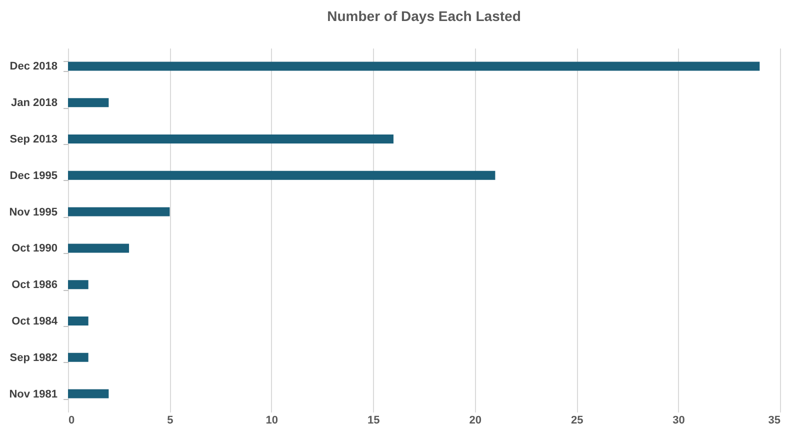 The image size is (805, 435). What do you see at coordinates (272, 420) in the screenshot?
I see `x-tick-label: 10` at bounding box center [272, 420].